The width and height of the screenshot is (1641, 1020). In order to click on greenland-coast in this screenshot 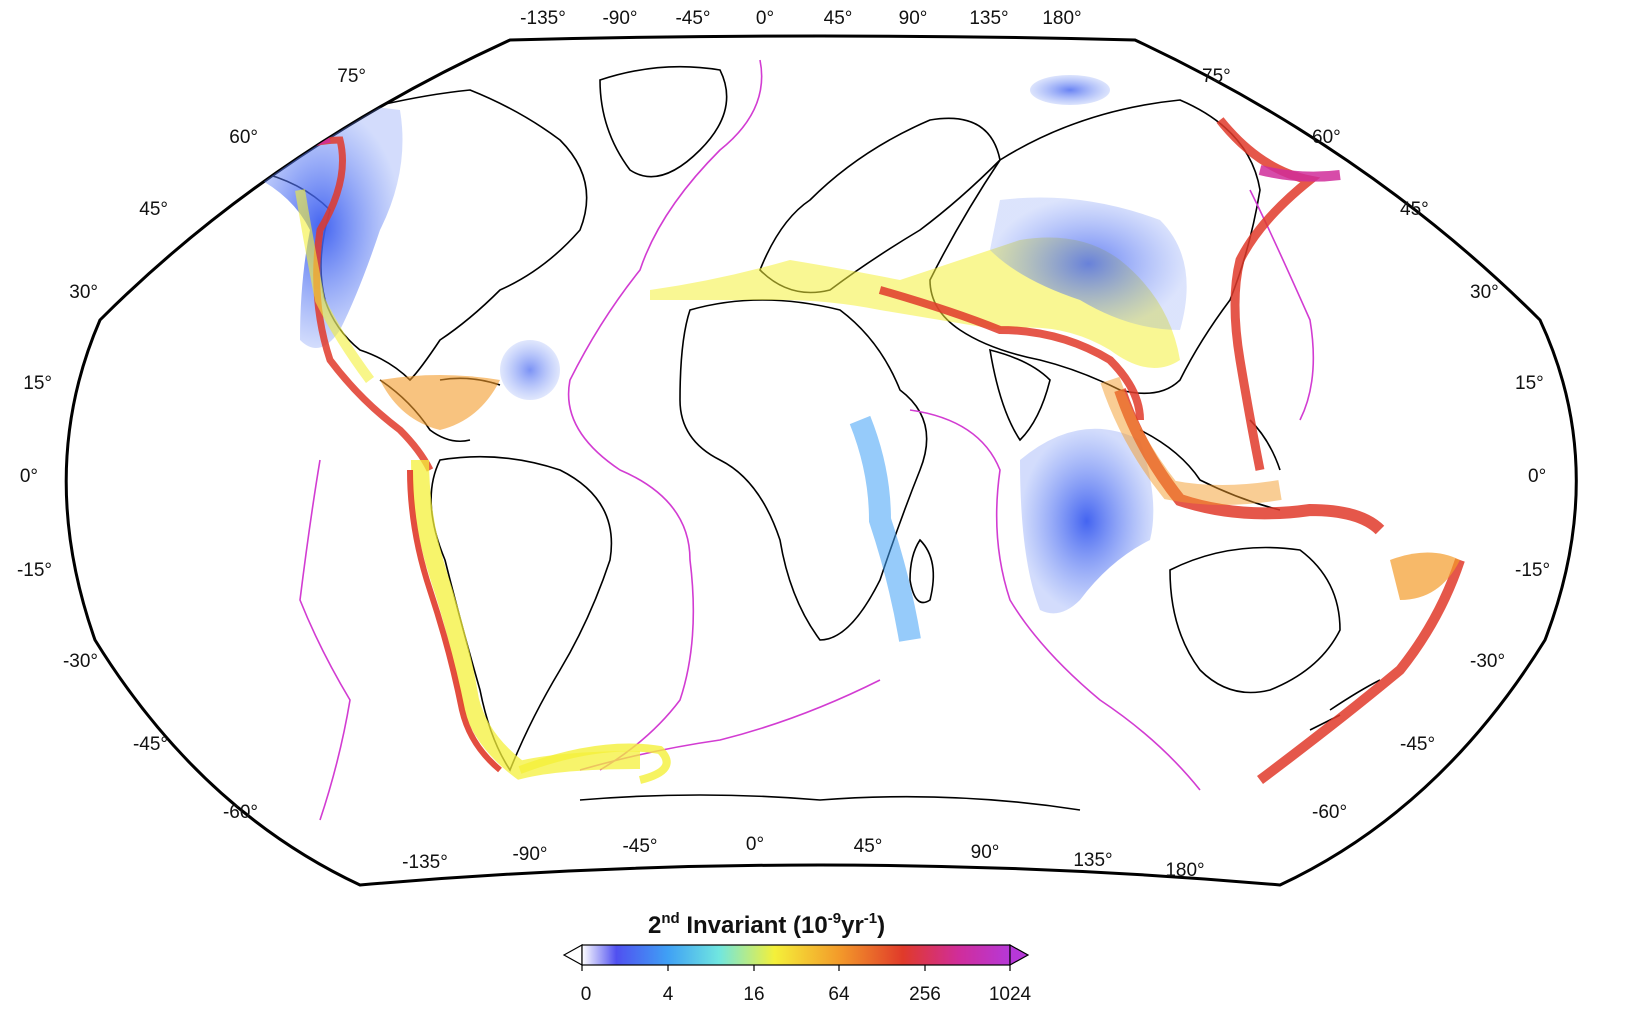, I will do `click(663, 121)`.